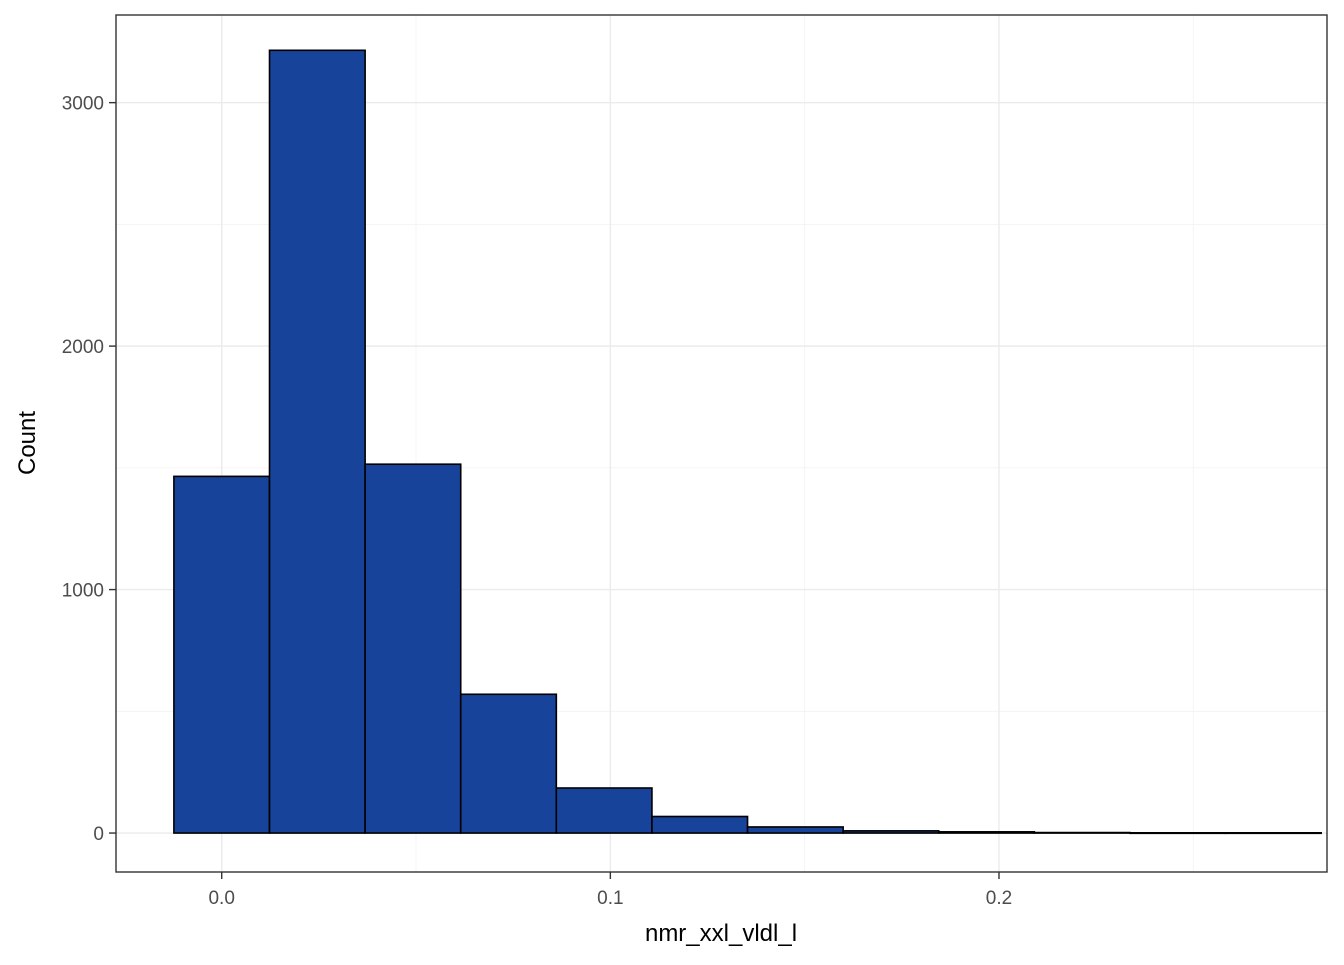  Describe the element at coordinates (999, 898) in the screenshot. I see `x-tick-label: 0.2` at that location.